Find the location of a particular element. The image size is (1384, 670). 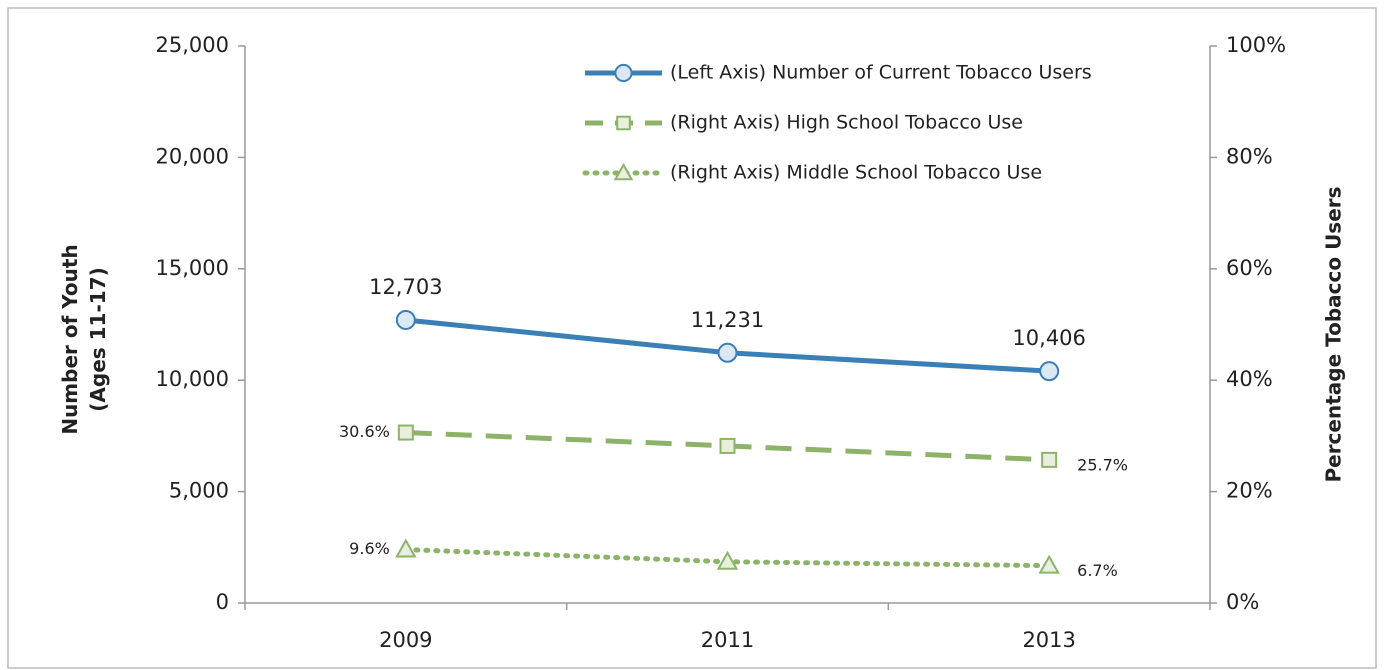

data-label: 10,406 is located at coordinates (1048, 338).